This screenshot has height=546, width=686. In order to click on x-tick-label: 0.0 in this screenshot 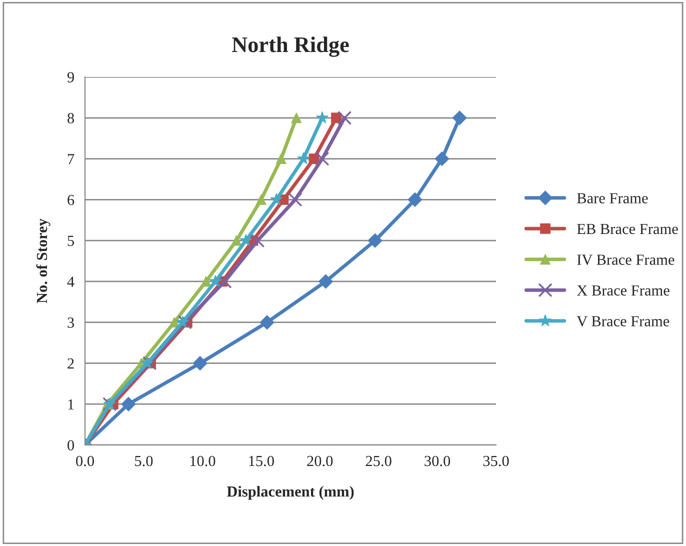, I will do `click(85, 461)`.